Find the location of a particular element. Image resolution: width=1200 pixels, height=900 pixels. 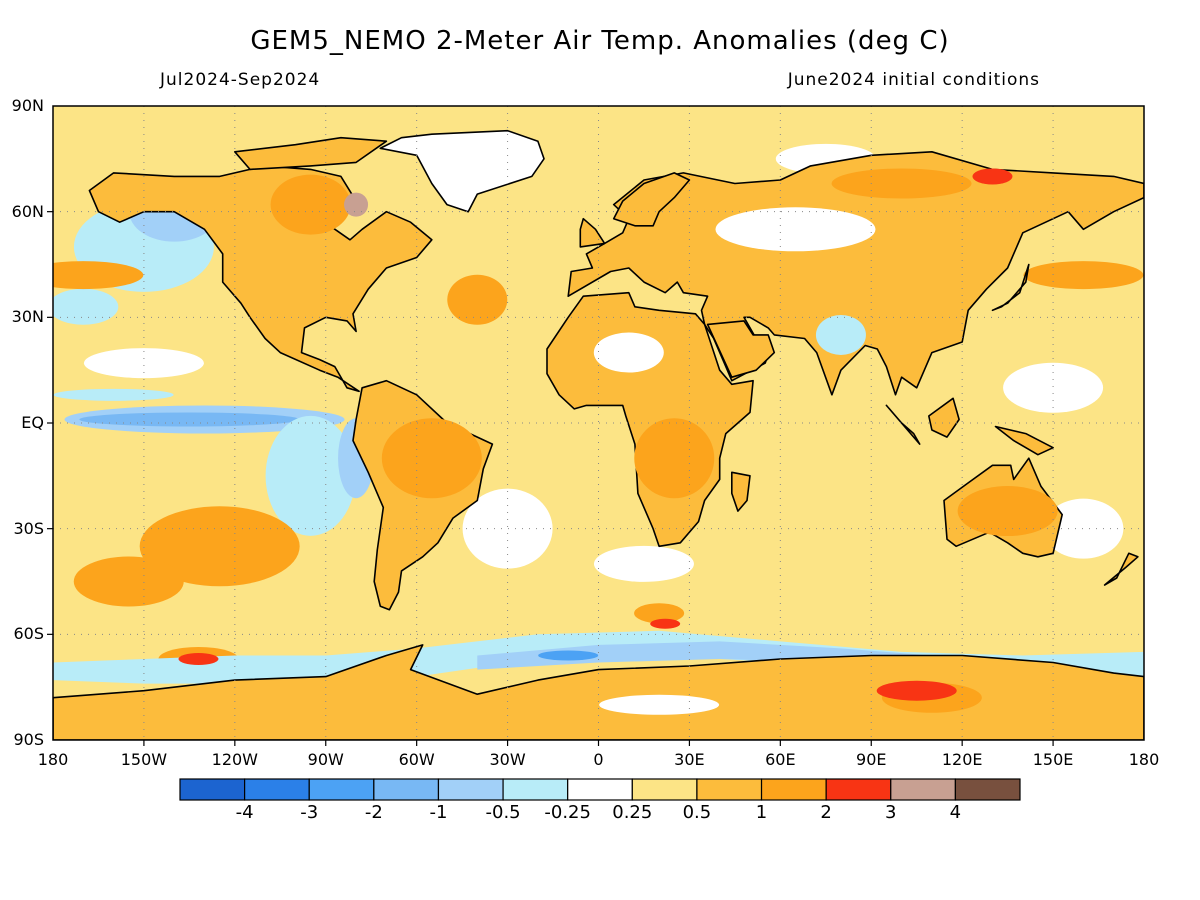

colorbar-label: 4 is located at coordinates (955, 812).